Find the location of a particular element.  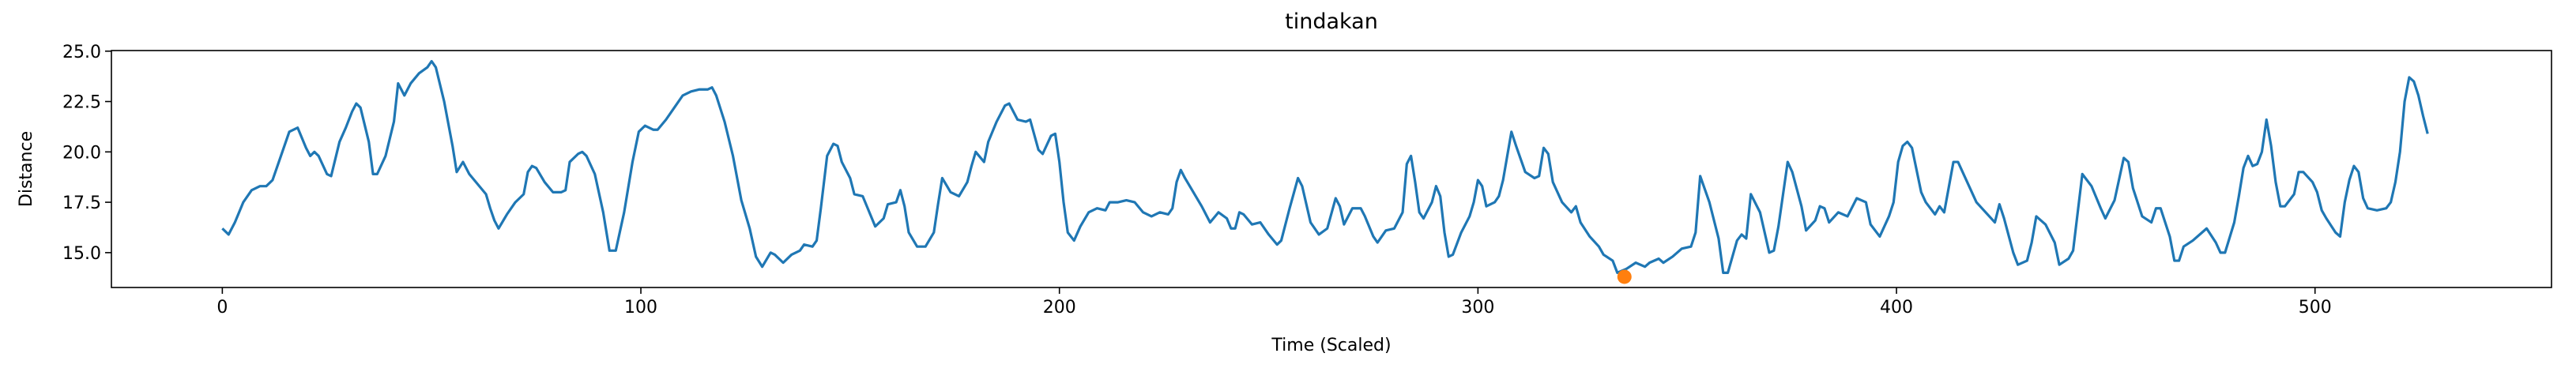

x-tick-label: 100 is located at coordinates (640, 308).